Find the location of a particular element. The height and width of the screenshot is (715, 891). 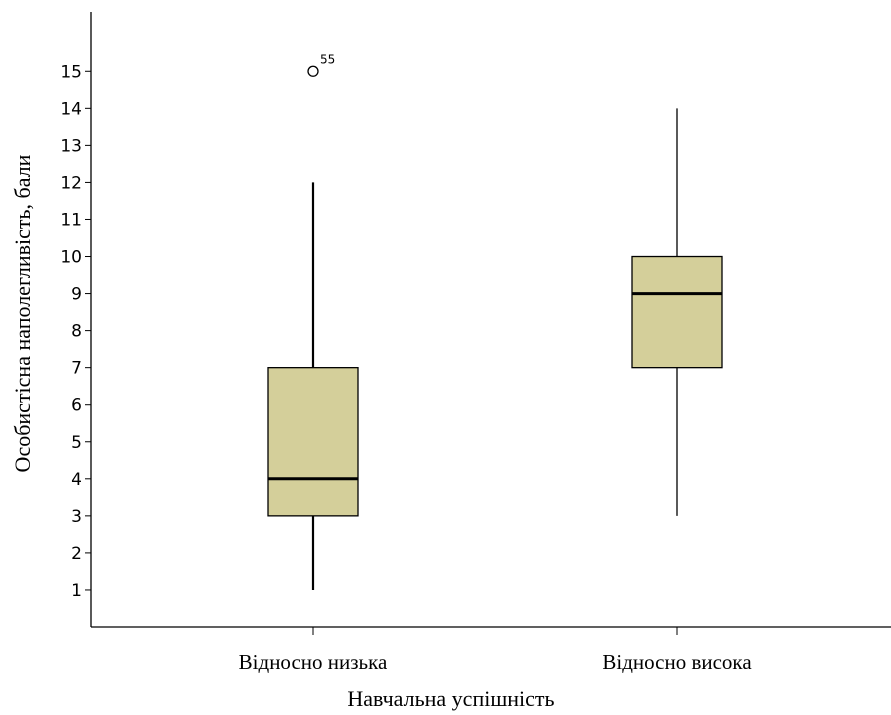

y-tick-label: 4 is located at coordinates (76, 480).